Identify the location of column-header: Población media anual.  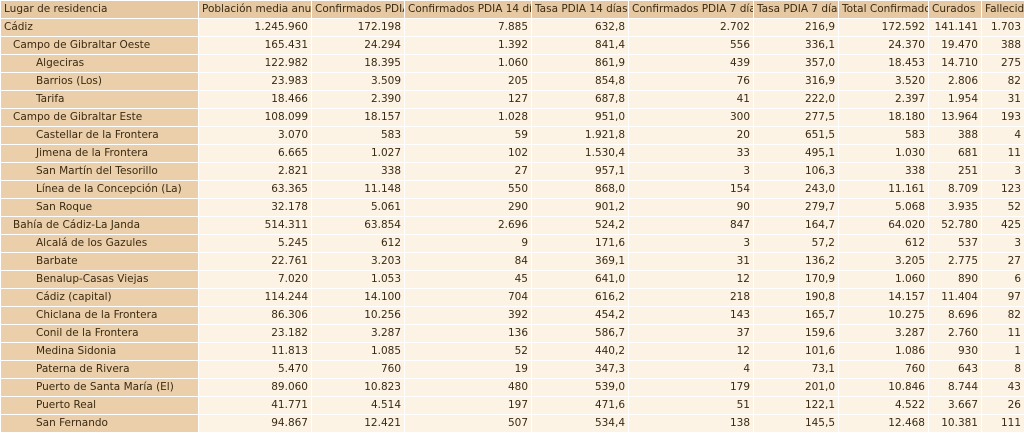
(255, 10).